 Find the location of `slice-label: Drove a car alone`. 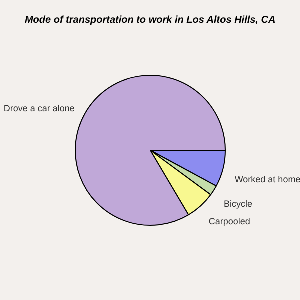

slice-label: Drove a car alone is located at coordinates (39, 108).